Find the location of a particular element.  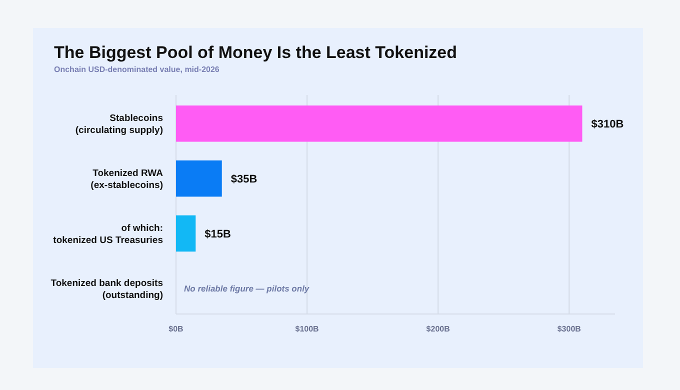

annotation: No reliable figure — pilots only is located at coordinates (247, 288).